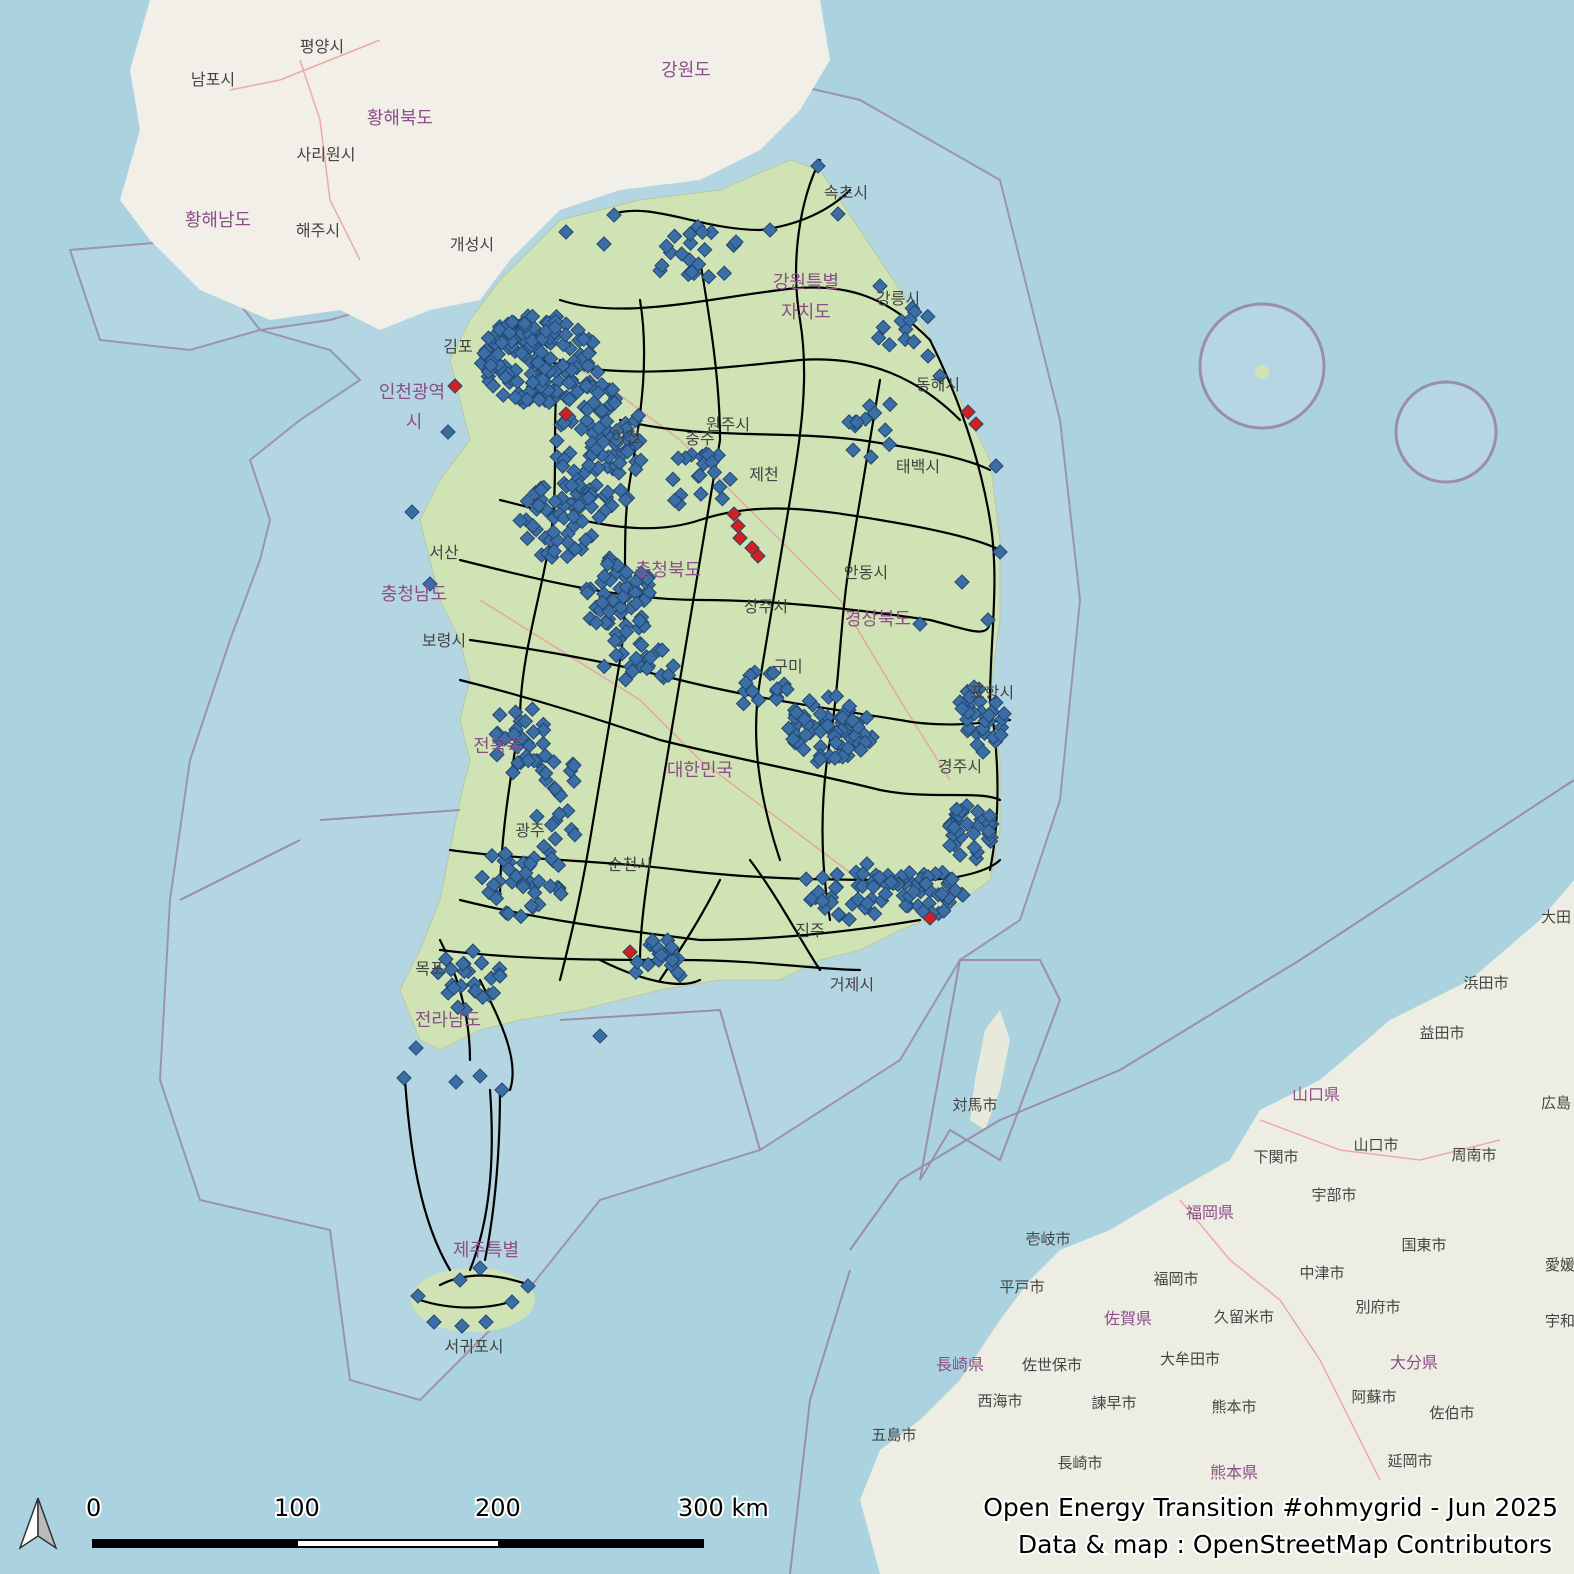 The image size is (1574, 1574). I want to click on kr-place-label: 목포, so click(429, 968).